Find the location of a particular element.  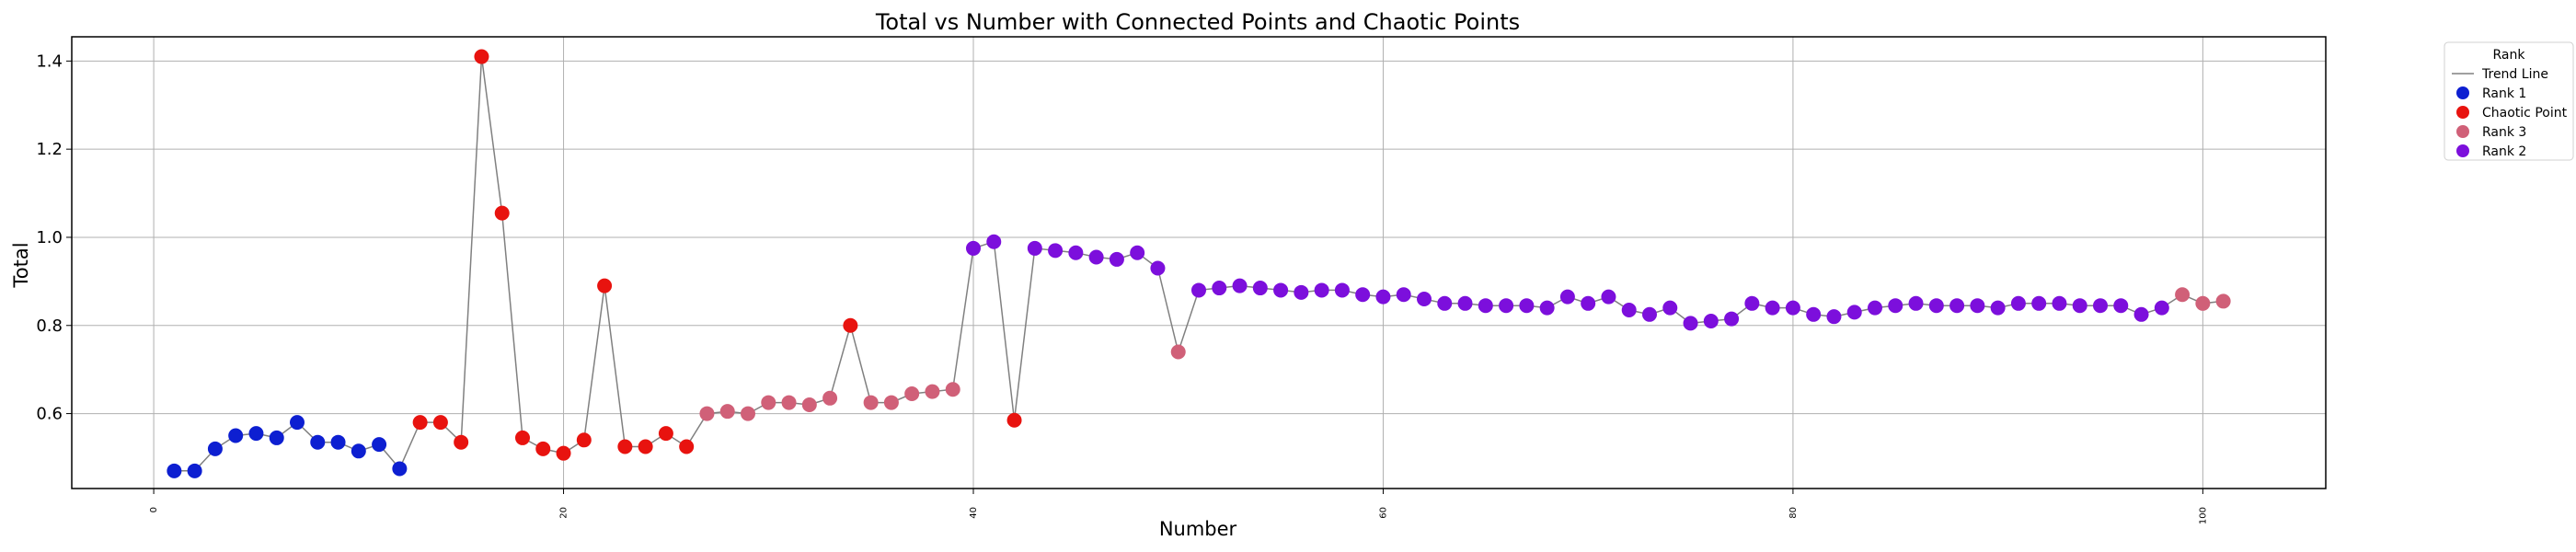

legend-label: Trend Line is located at coordinates (2514, 74).